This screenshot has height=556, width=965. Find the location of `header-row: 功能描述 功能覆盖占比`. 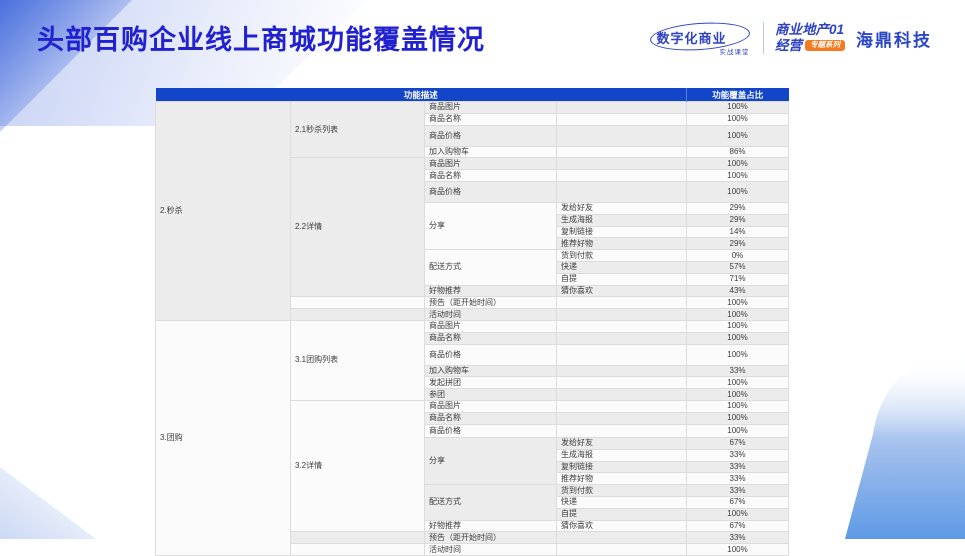

header-row: 功能描述 功能覆盖占比 is located at coordinates (472, 95).